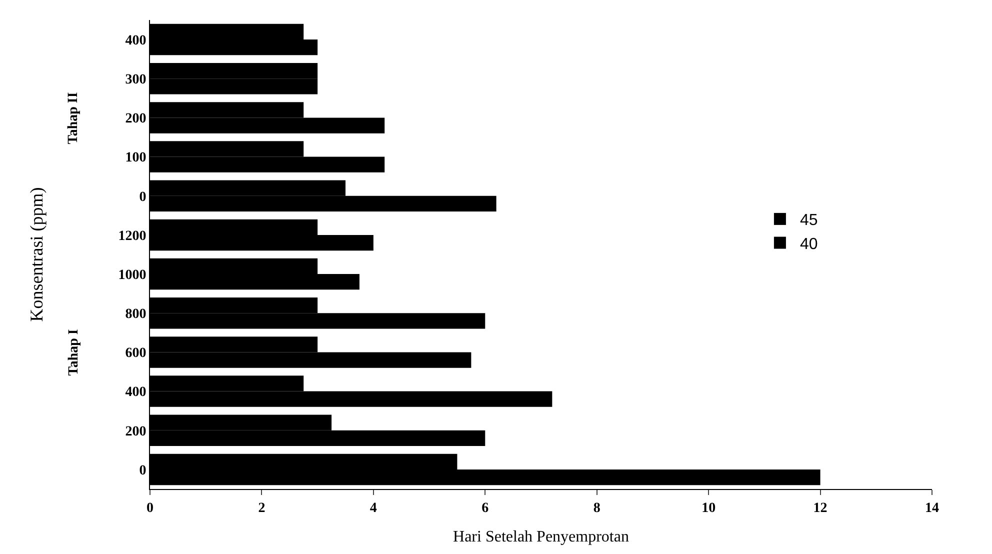  Describe the element at coordinates (709, 508) in the screenshot. I see `x-tick-label: 10` at that location.